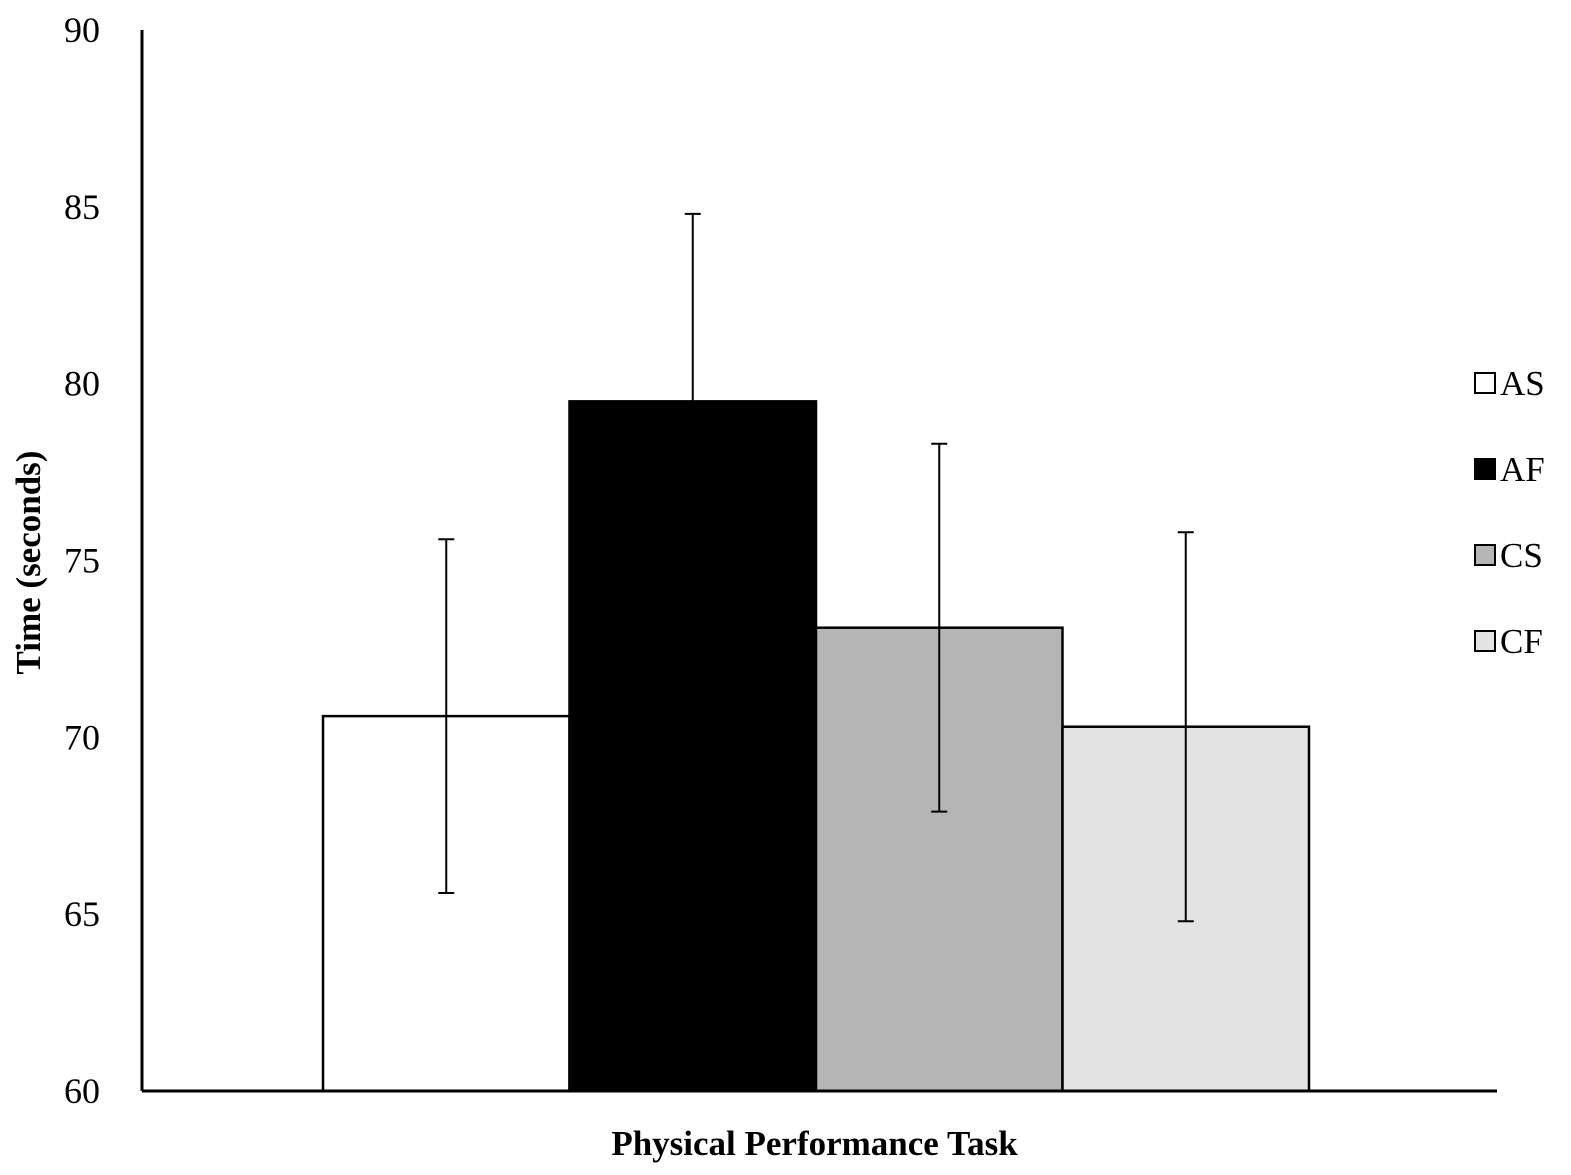 This screenshot has height=1175, width=1571. I want to click on y-tick-labels: 60 65 70 75 80 85 90, so click(82, 560).